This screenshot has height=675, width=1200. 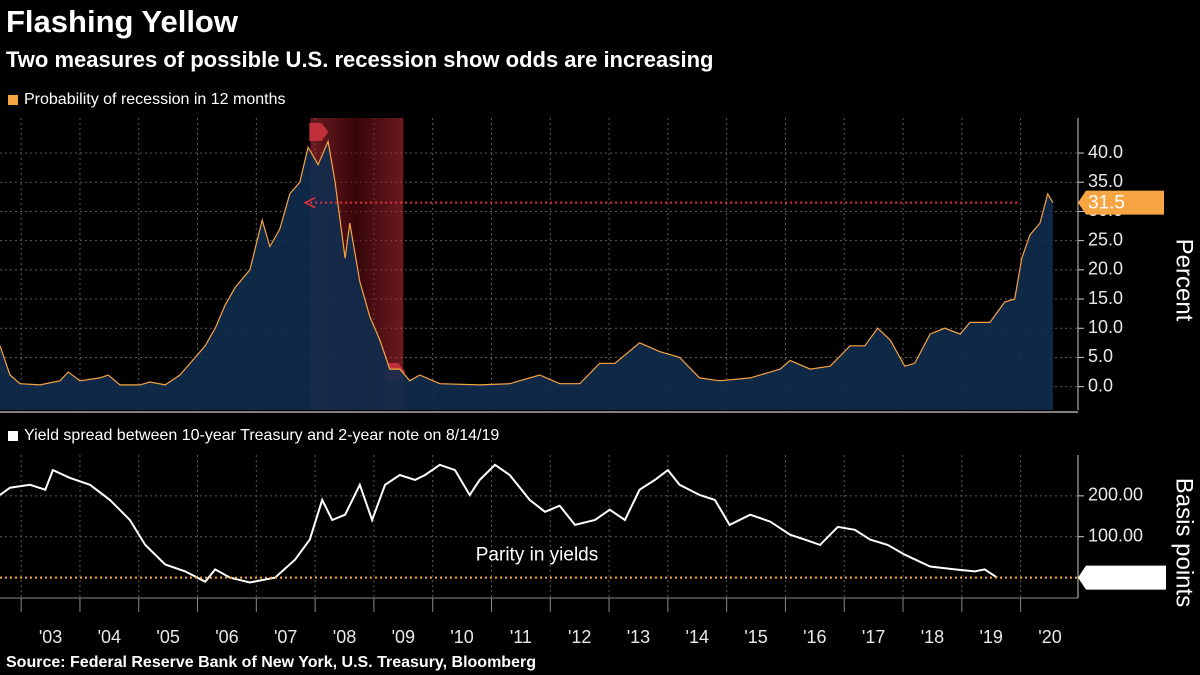 What do you see at coordinates (499, 523) in the screenshot?
I see `line` at bounding box center [499, 523].